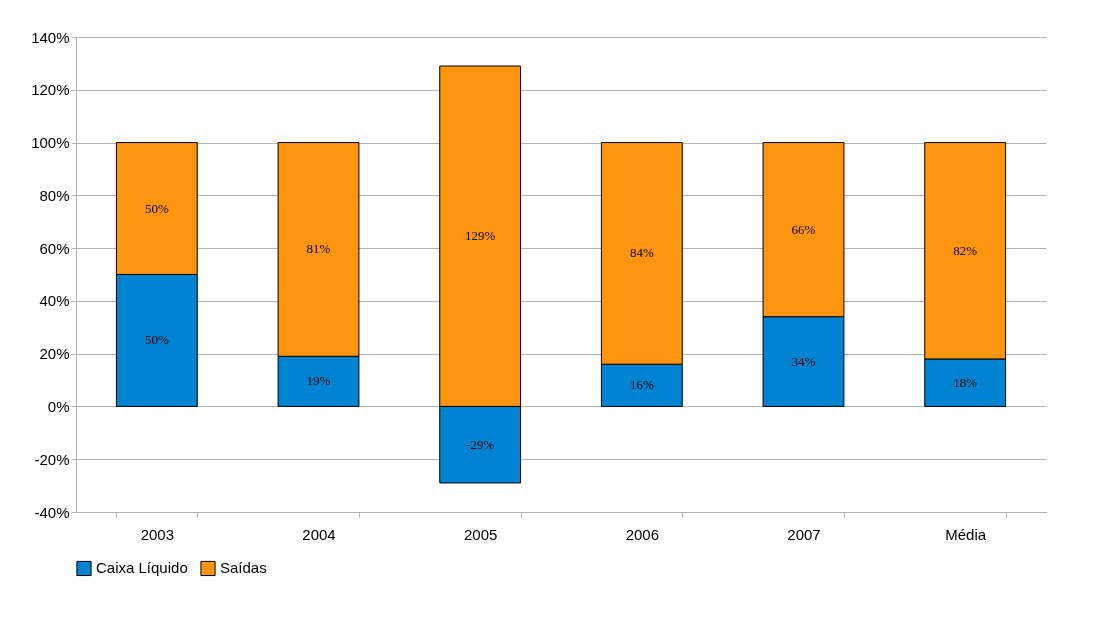  I want to click on data-label: 16%, so click(641, 385).